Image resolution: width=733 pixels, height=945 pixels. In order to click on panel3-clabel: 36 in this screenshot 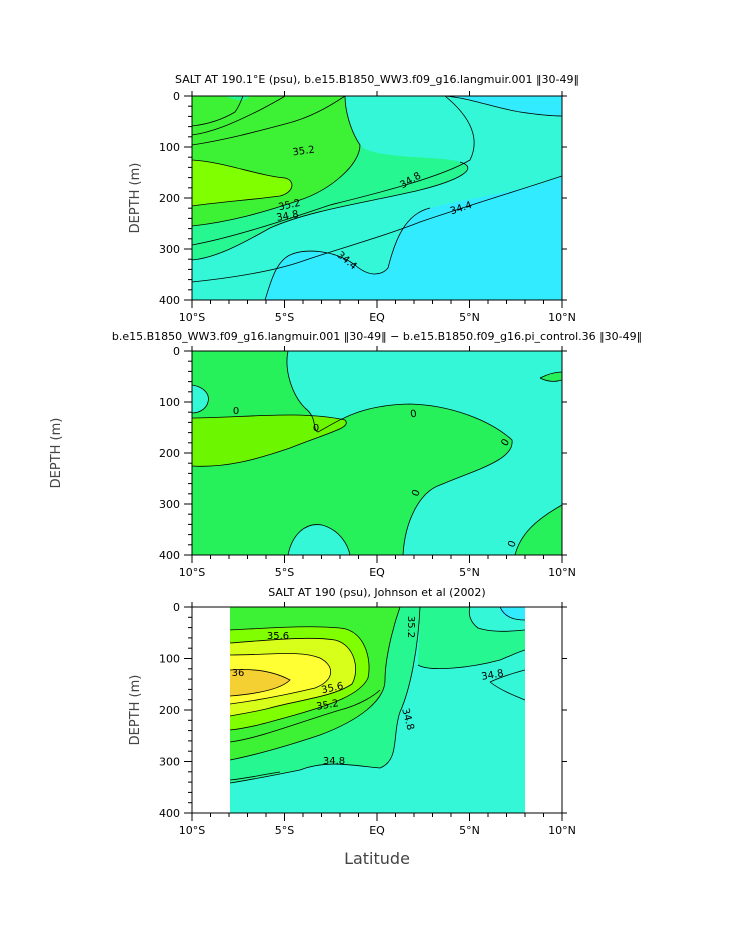, I will do `click(238, 673)`.